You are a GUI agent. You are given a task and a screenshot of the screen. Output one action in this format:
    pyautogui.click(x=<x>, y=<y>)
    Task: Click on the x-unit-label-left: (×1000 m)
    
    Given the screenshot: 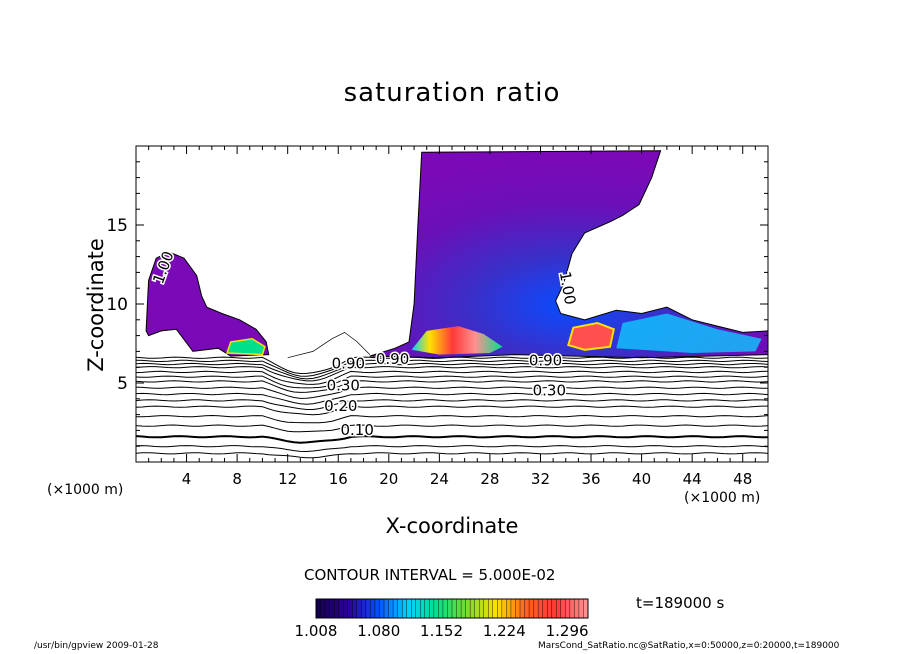 What is the action you would take?
    pyautogui.click(x=85, y=490)
    